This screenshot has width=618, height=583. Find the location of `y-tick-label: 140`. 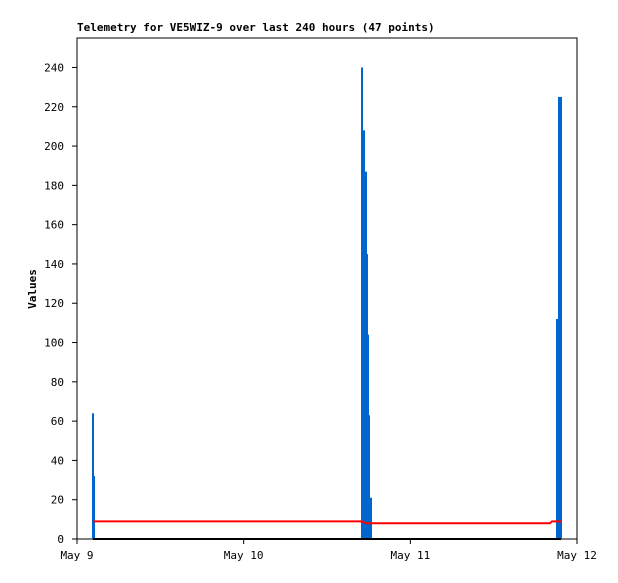

y-tick-label: 140 is located at coordinates (54, 264).